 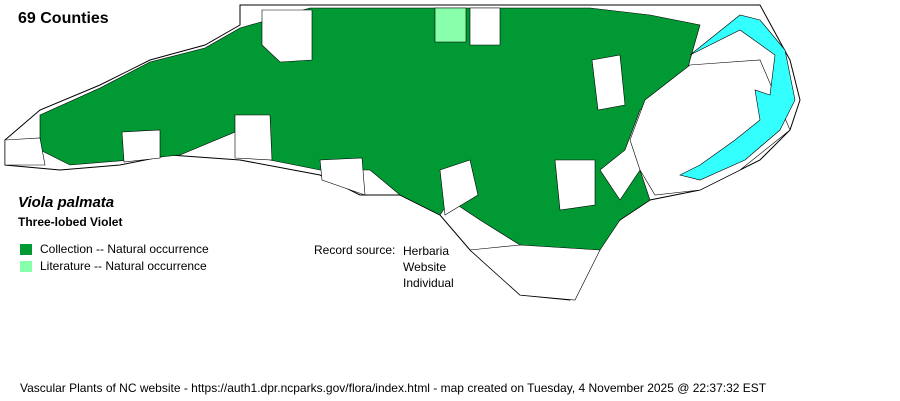 What do you see at coordinates (355, 250) in the screenshot?
I see `record-source-label: Record source:` at bounding box center [355, 250].